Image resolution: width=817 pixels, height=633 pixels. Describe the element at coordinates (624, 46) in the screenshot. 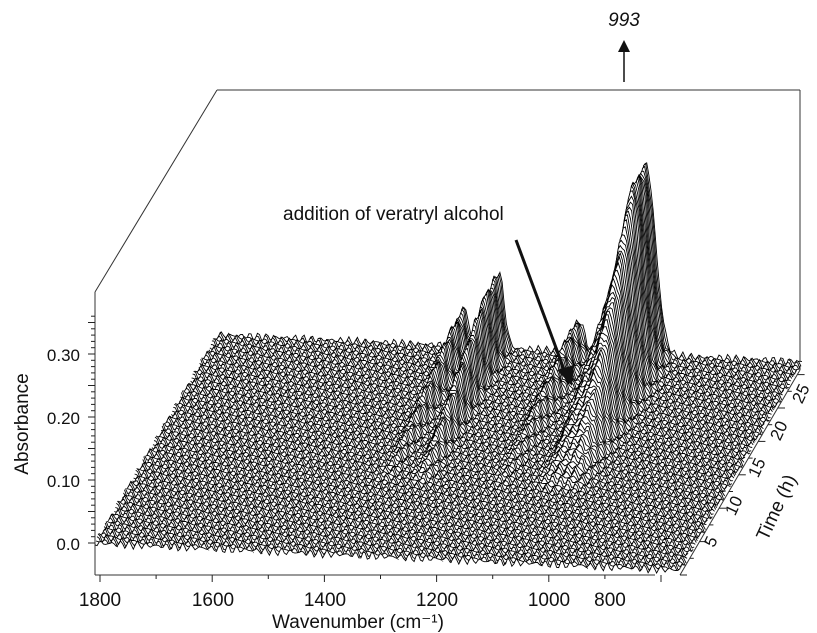

I see `peak-arrow-head` at that location.